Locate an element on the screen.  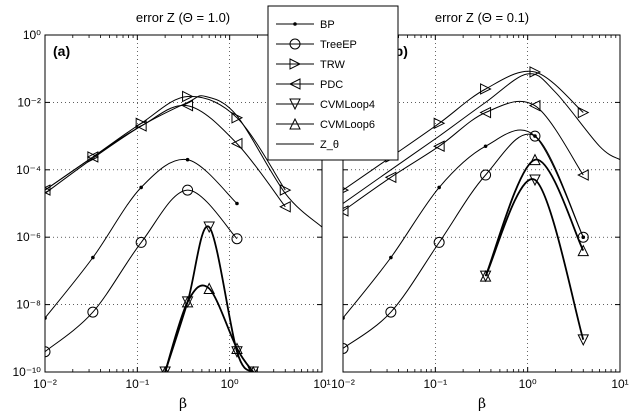
panel-label-a: (a) is located at coordinates (61, 51).